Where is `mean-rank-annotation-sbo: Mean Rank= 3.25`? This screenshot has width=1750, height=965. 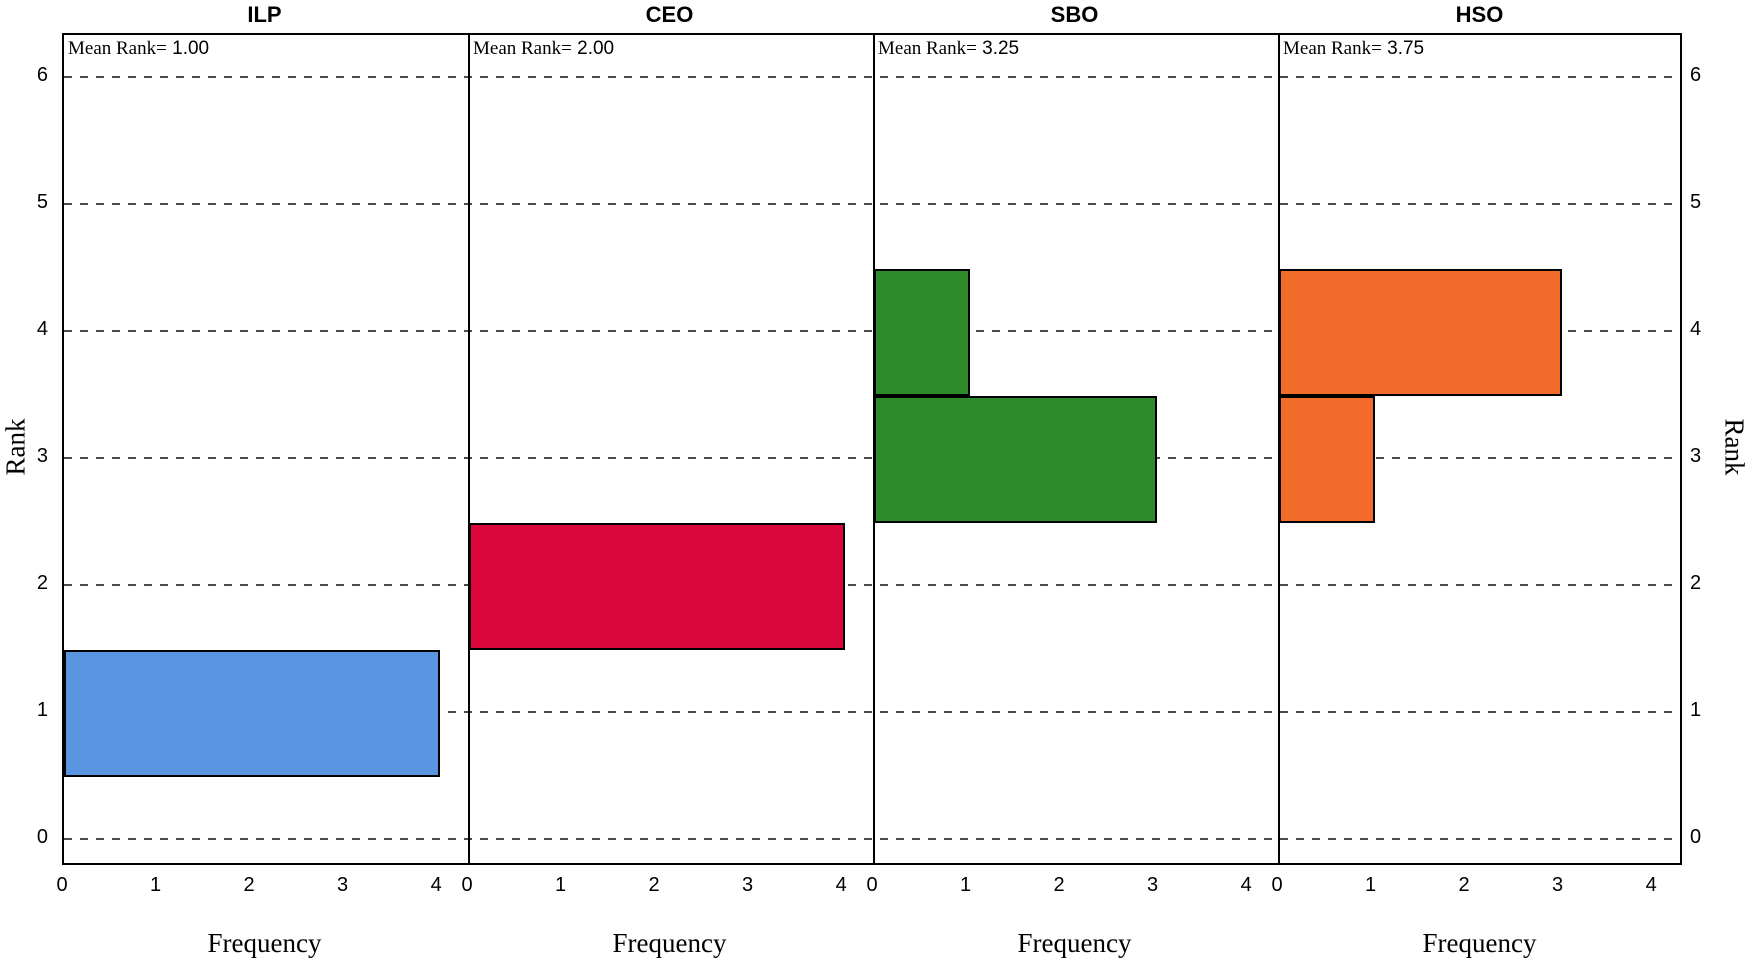
mean-rank-annotation-sbo: Mean Rank= 3.25 is located at coordinates (946, 47).